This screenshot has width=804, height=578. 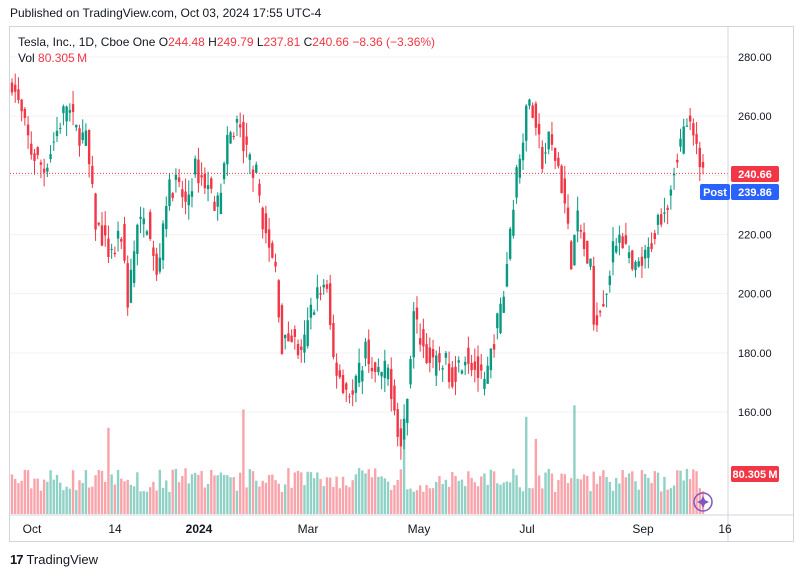 I want to click on volume-badge: 80.305 M, so click(x=755, y=474).